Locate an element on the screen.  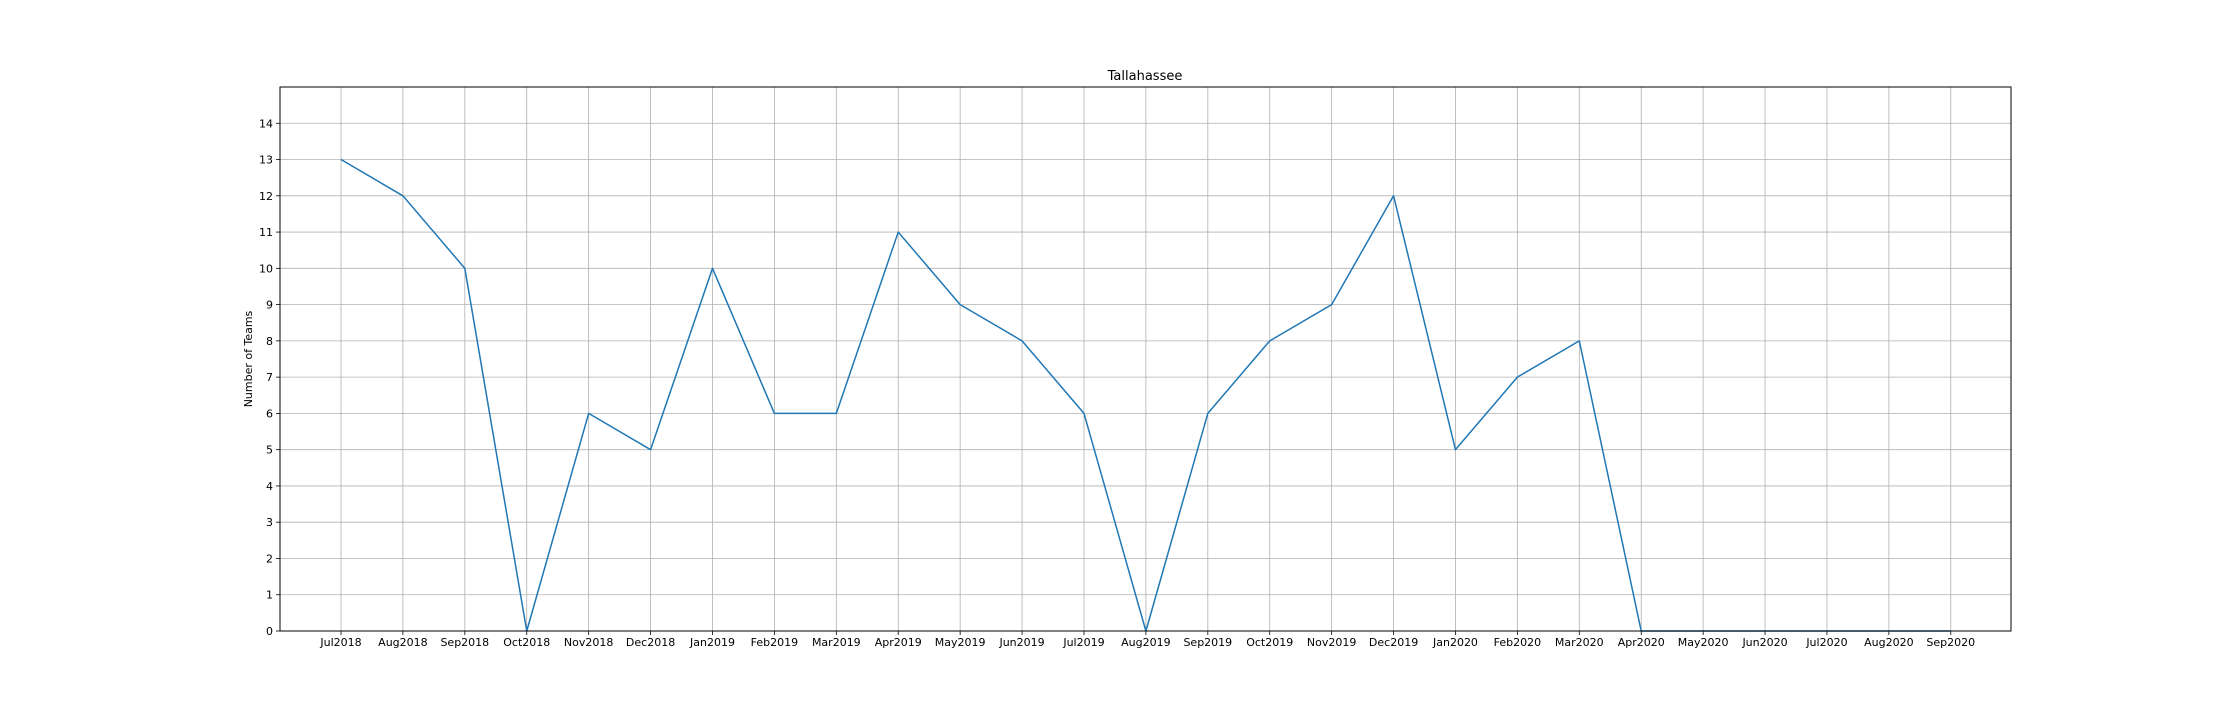
x-tick-label: Jul2020 is located at coordinates (1826, 642).